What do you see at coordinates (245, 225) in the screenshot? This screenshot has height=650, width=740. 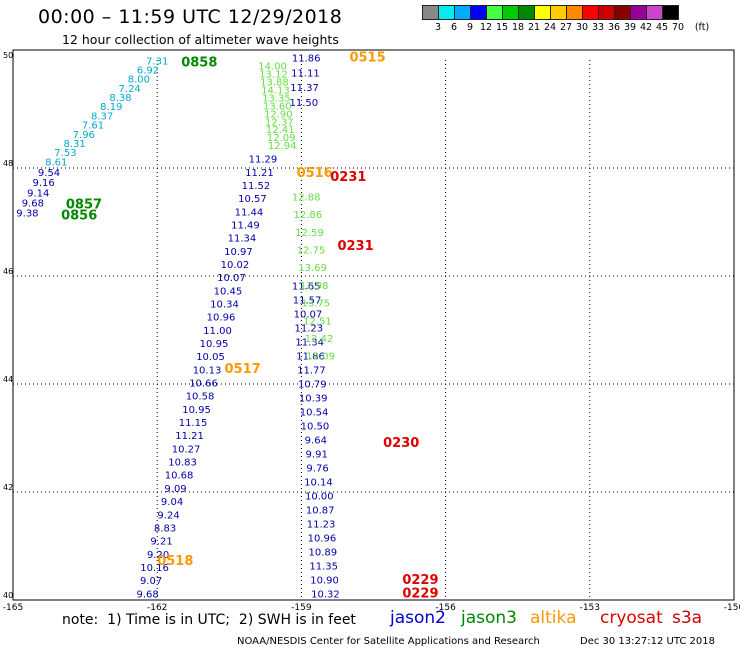 I see `wave-height-value: 11.49` at bounding box center [245, 225].